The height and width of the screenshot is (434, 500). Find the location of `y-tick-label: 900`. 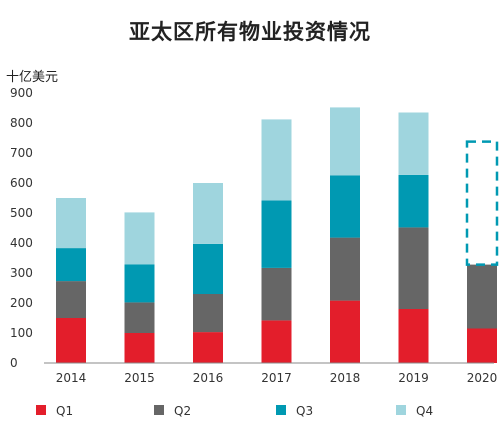

y-tick-label: 900 is located at coordinates (21, 93).